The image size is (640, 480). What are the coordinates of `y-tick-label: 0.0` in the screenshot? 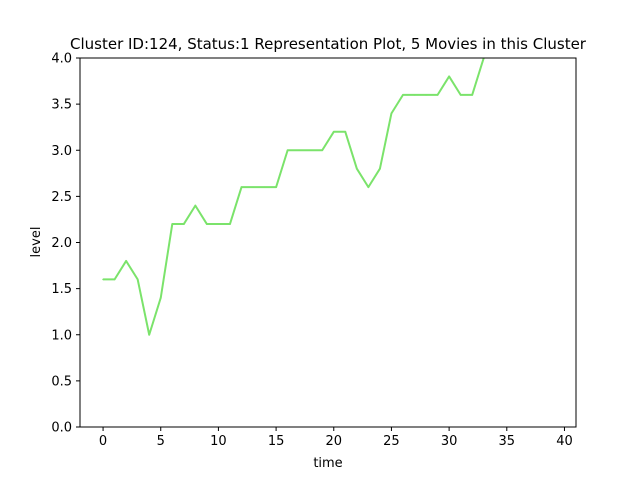 It's located at (61, 428).